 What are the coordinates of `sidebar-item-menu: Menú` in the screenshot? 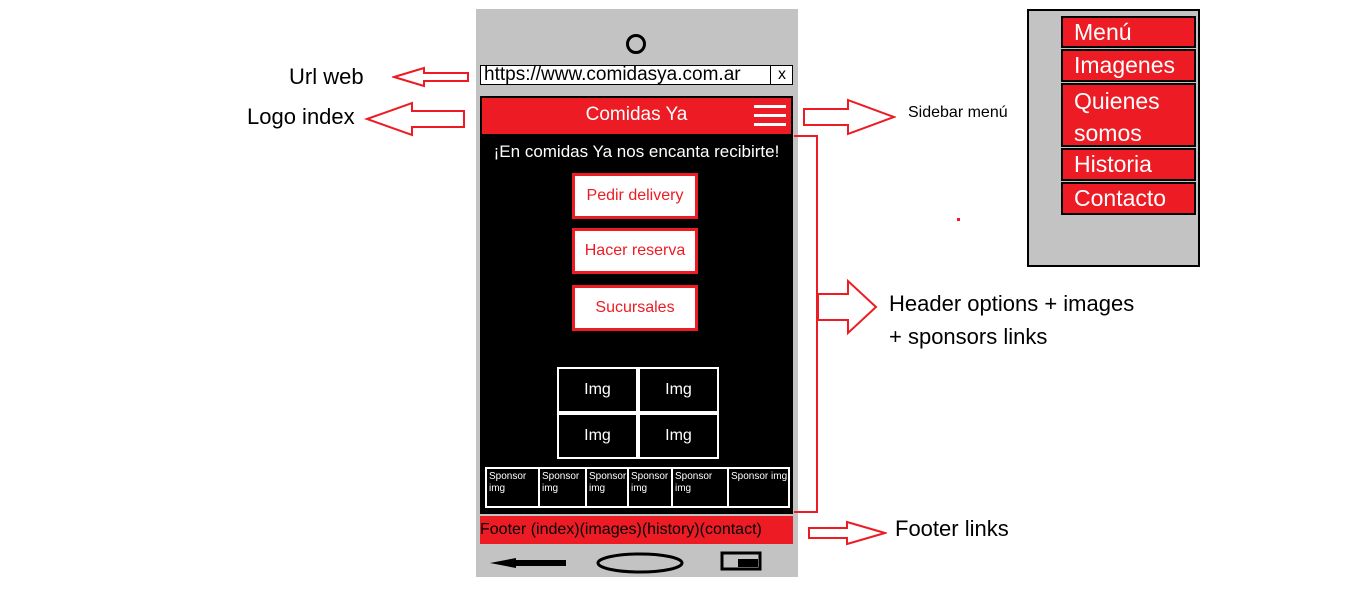 It's located at (1128, 32).